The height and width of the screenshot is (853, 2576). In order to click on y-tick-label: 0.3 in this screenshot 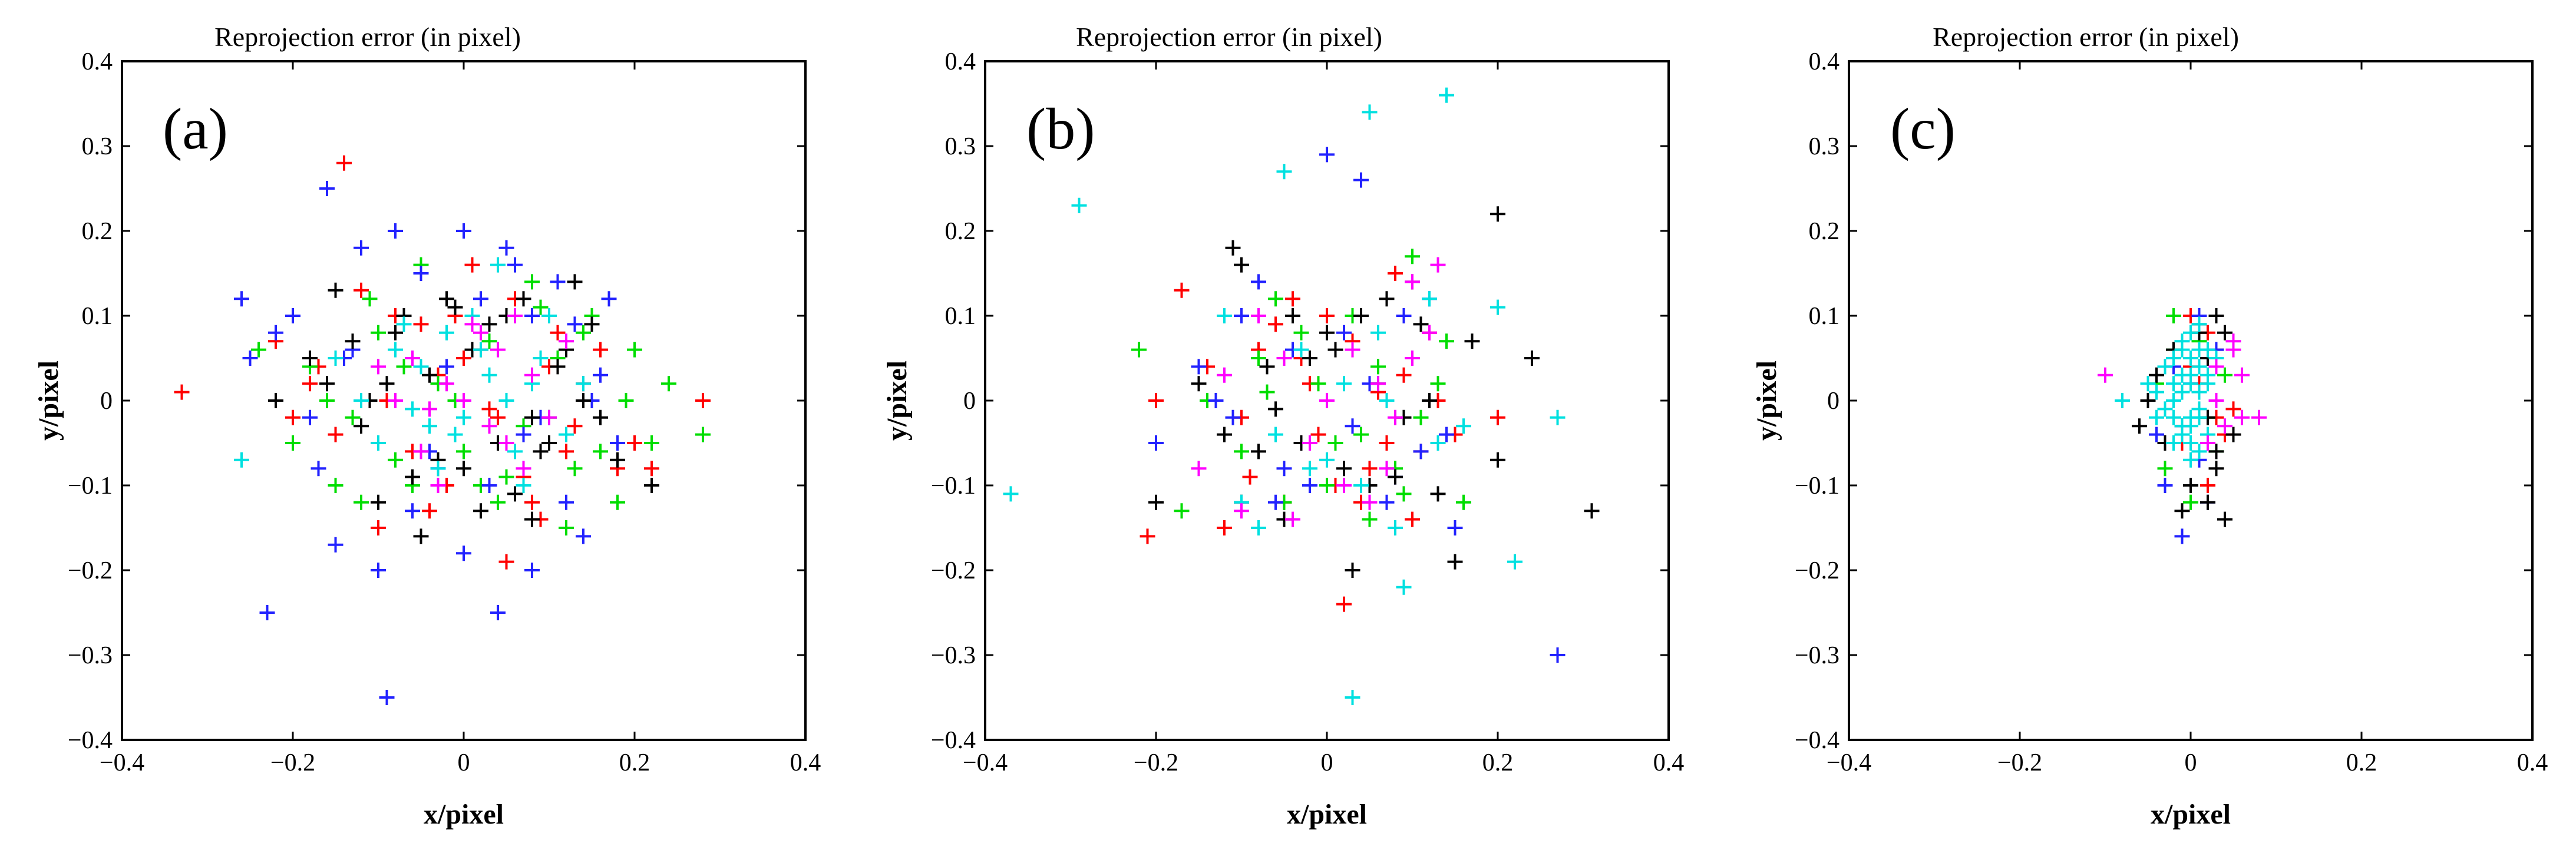, I will do `click(98, 147)`.